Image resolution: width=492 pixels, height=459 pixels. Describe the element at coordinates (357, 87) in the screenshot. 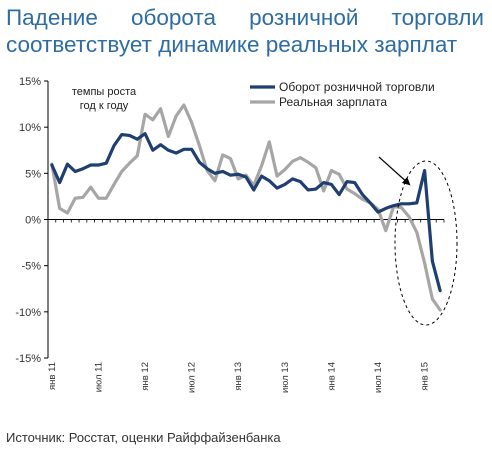

I see `legend-label-turnover: Оборот розничной торговли` at that location.